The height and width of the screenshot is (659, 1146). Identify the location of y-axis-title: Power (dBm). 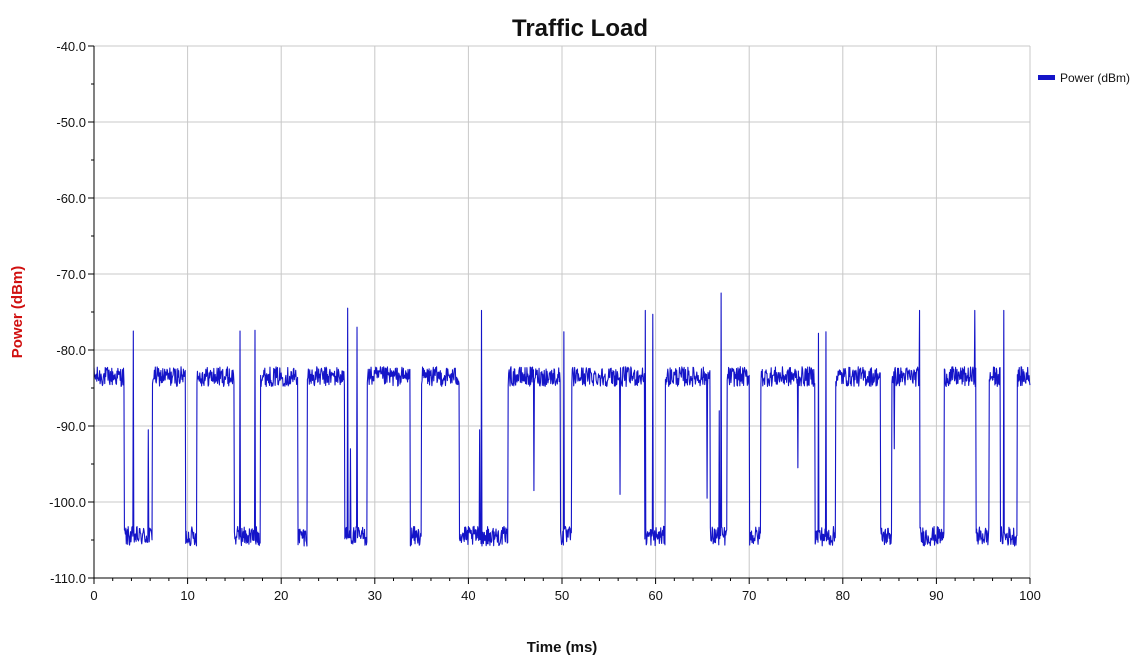
(17, 312).